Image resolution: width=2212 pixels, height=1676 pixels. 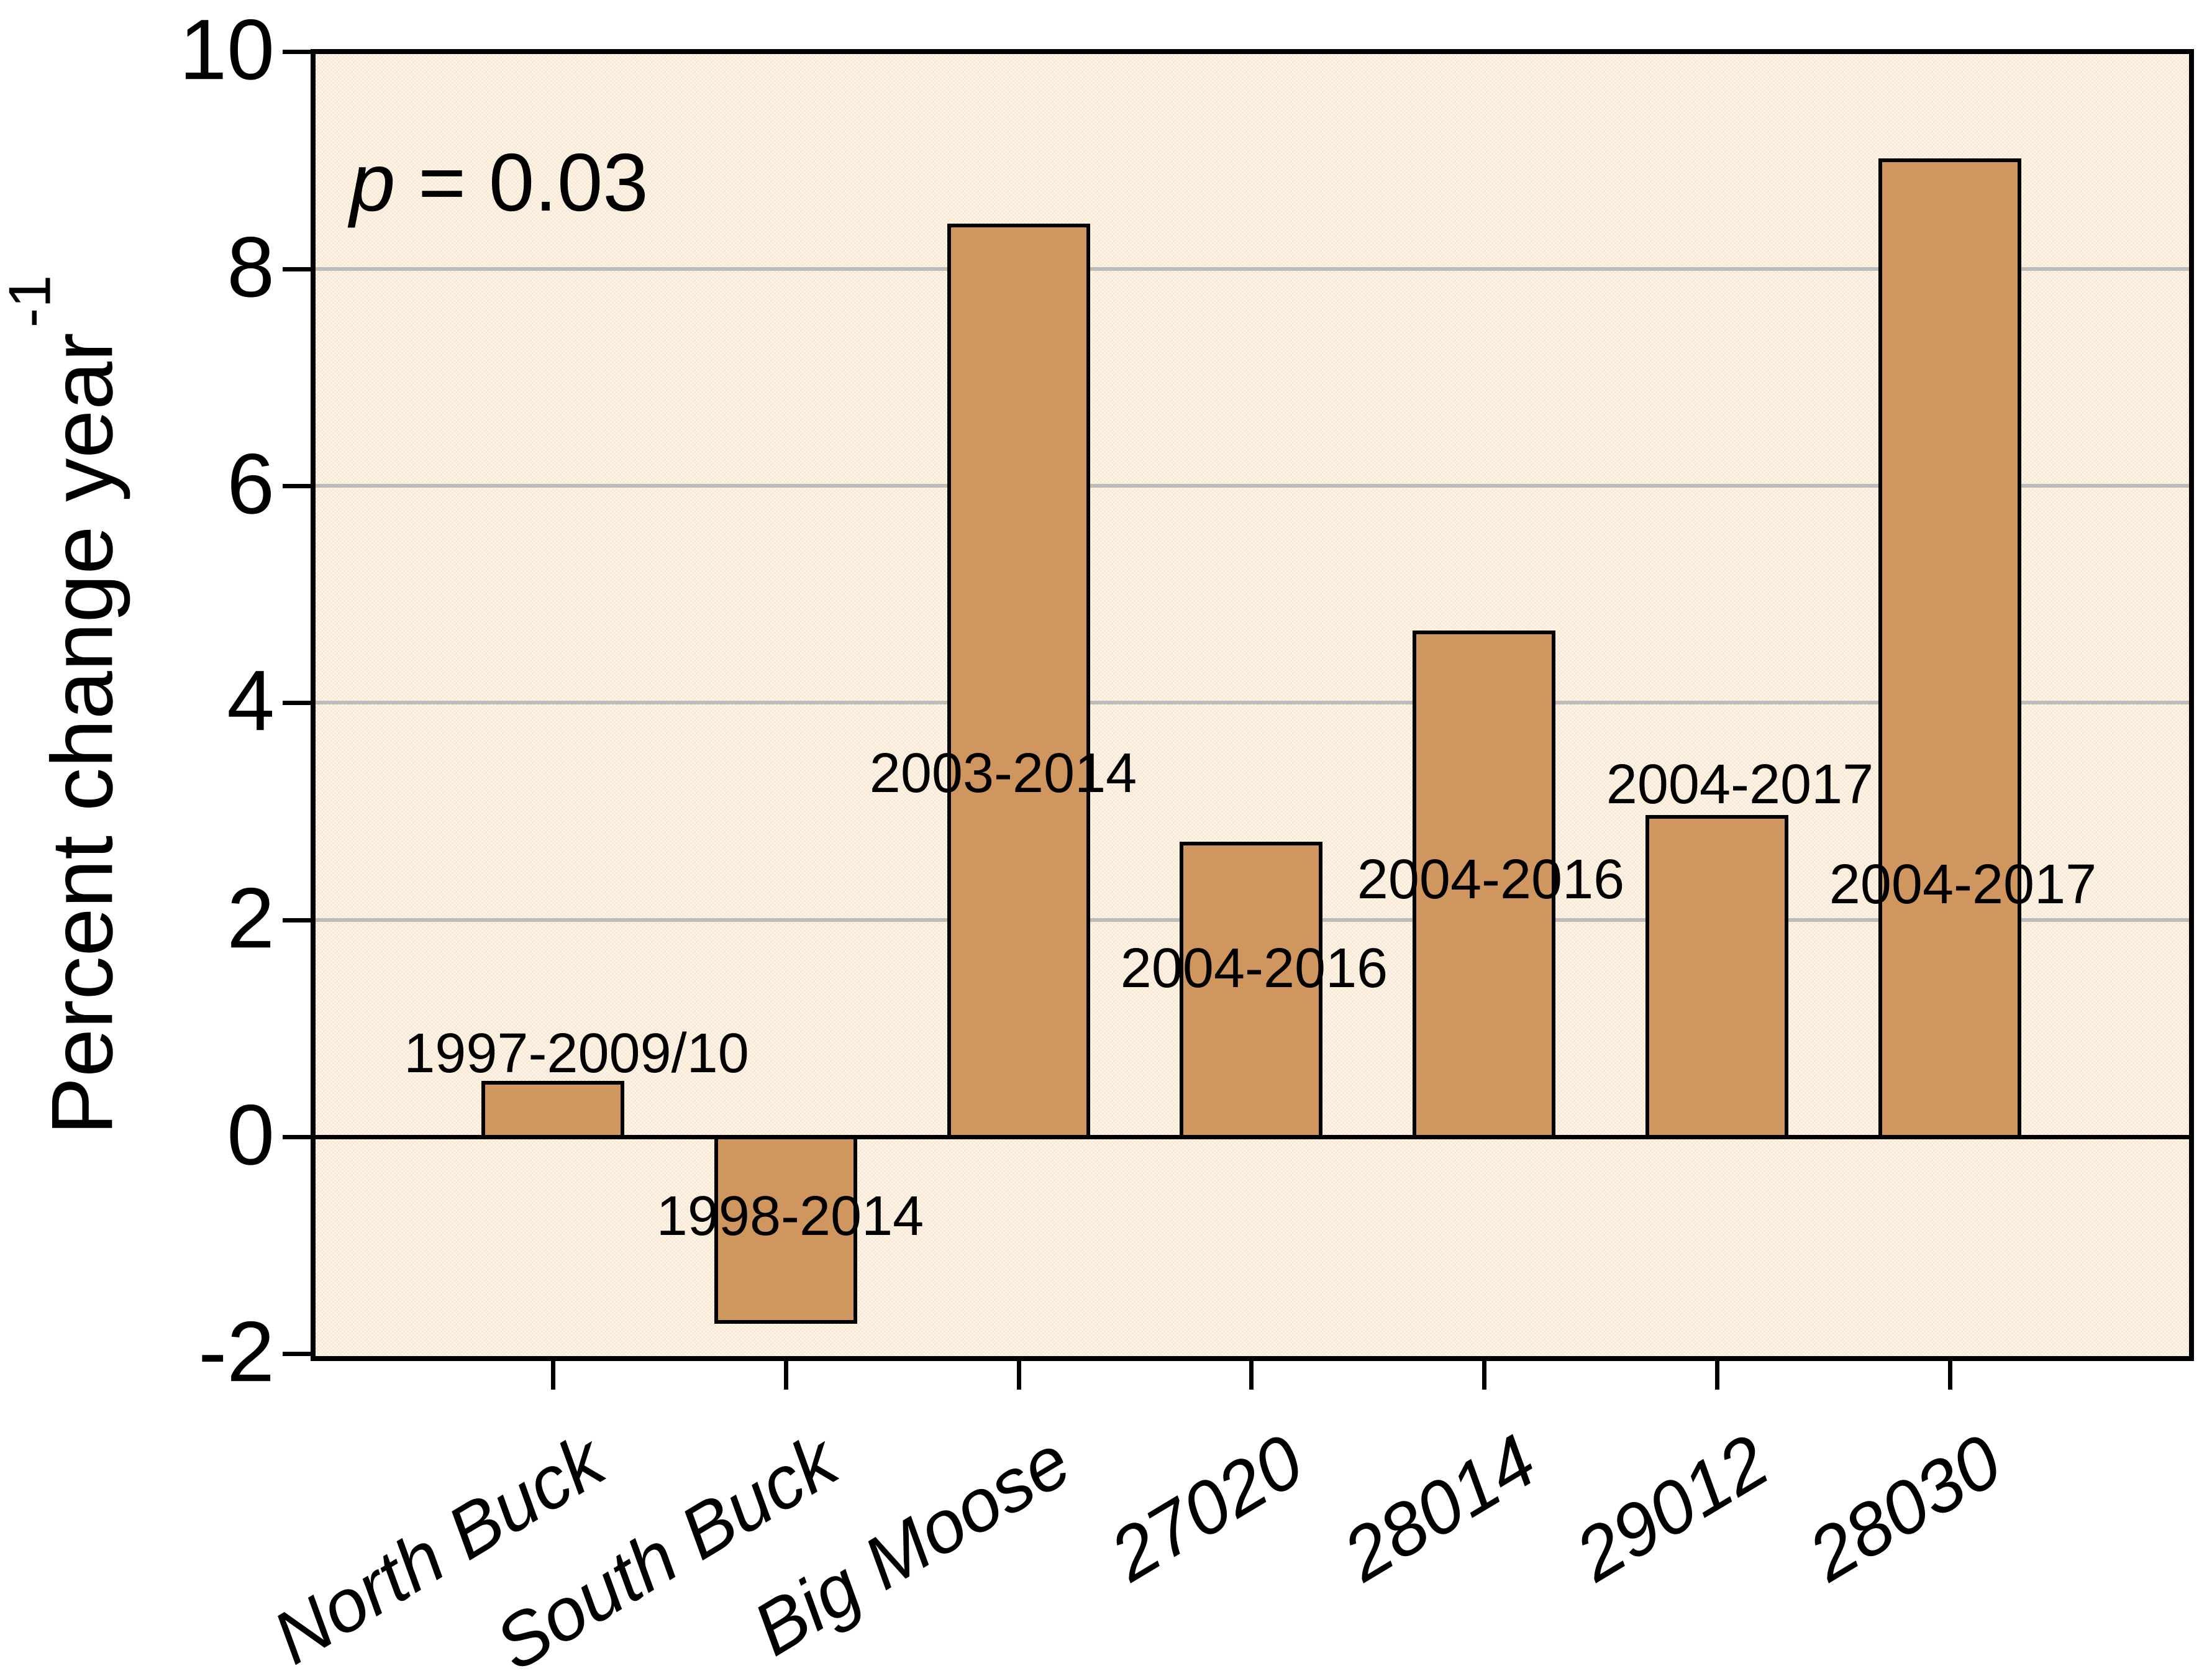 What do you see at coordinates (1439, 1507) in the screenshot?
I see `x-tick-label-28014: 28014` at bounding box center [1439, 1507].